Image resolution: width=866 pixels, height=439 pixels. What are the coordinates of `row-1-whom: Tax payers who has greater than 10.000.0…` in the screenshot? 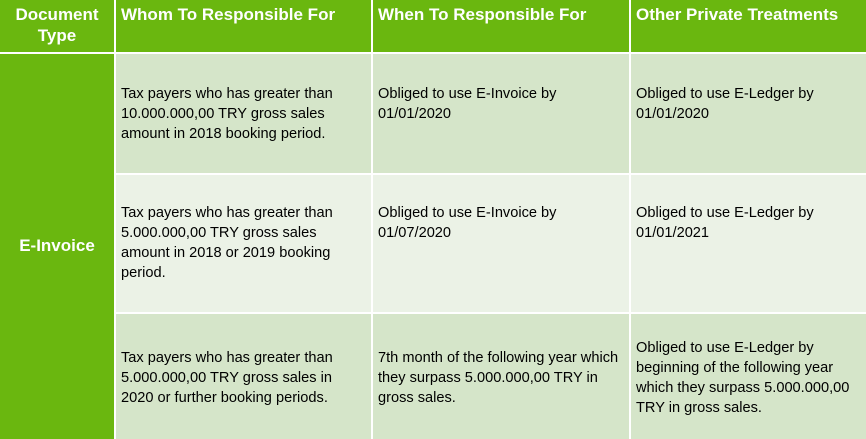 It's located at (227, 113).